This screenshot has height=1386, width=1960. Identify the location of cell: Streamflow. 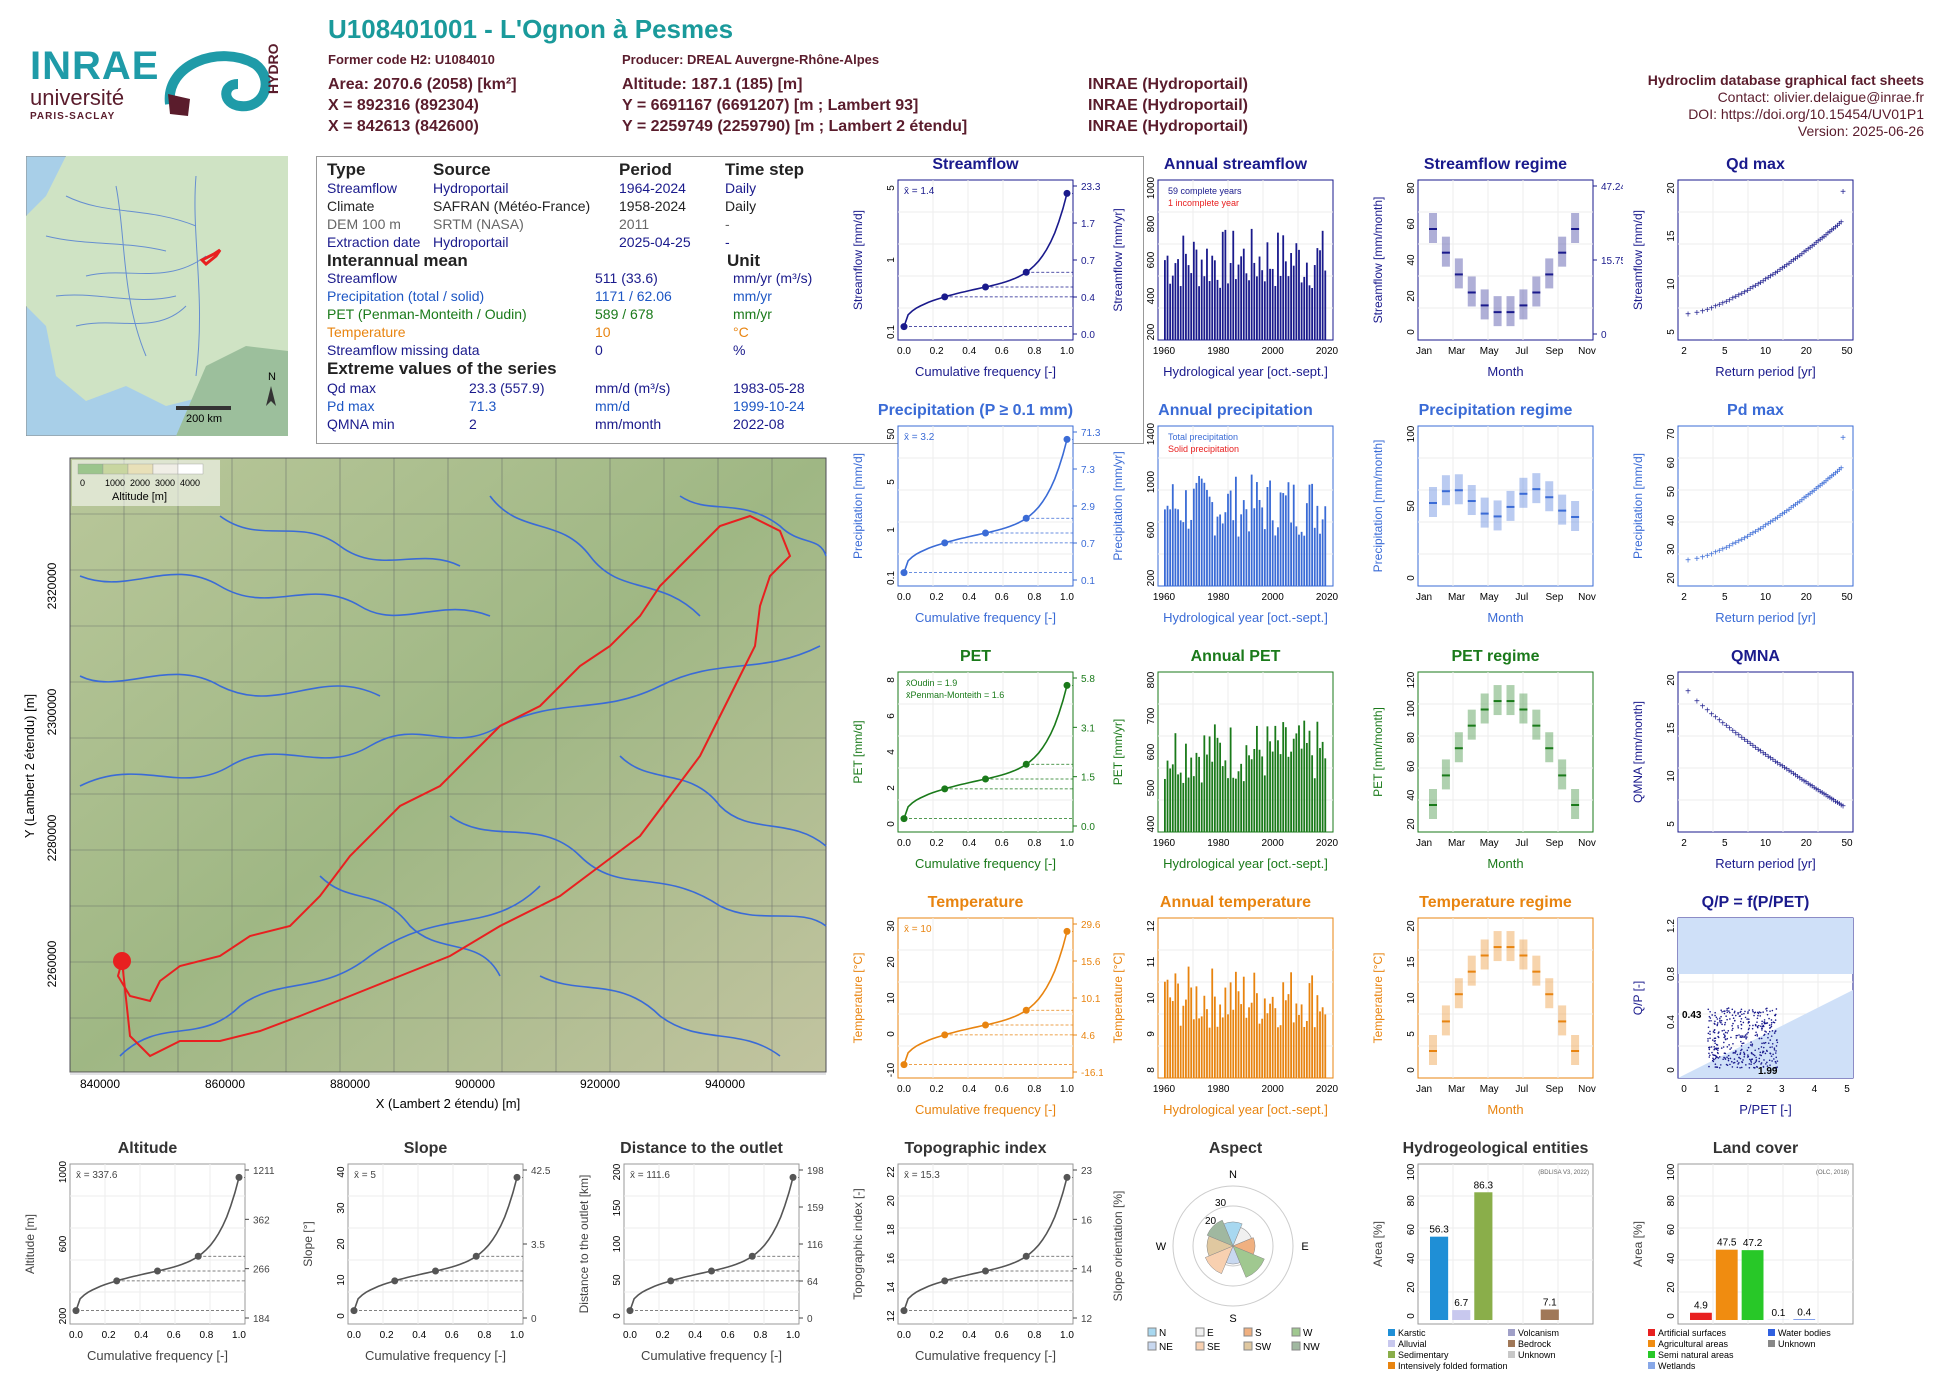
(362, 278).